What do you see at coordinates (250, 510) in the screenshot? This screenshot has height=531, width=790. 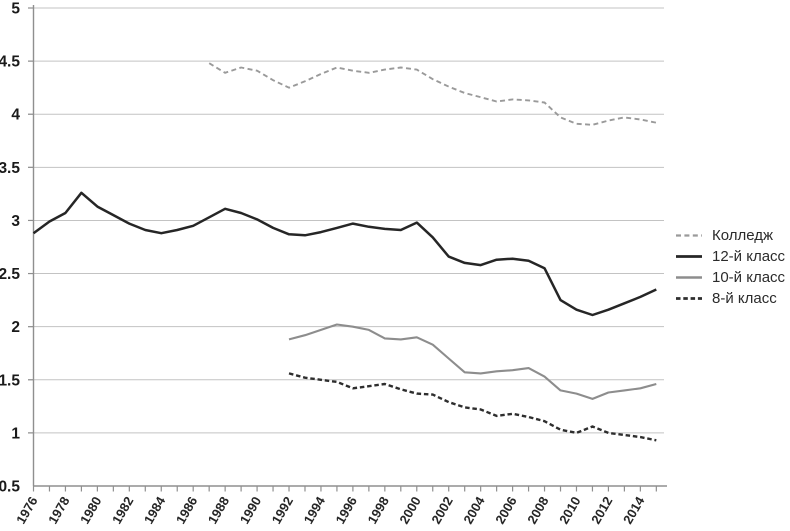 I see `x-axis-tick-label: 1990` at bounding box center [250, 510].